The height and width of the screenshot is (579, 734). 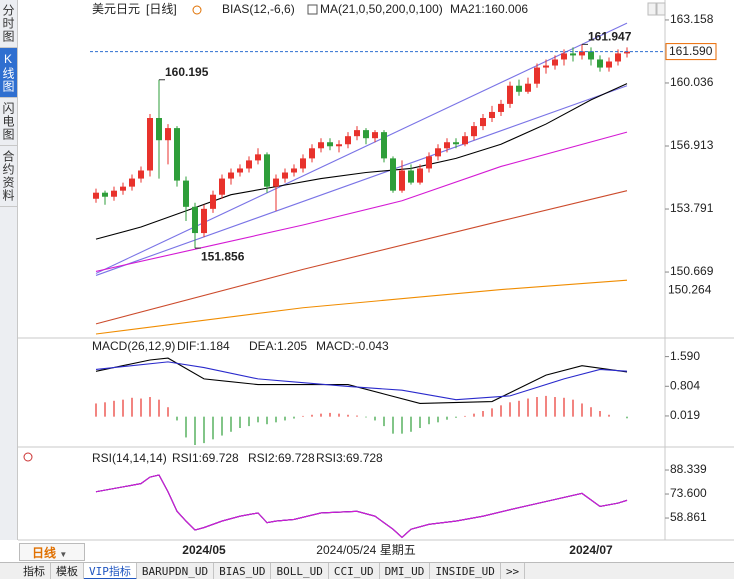 I want to click on annotation: 160.195, so click(x=187, y=72).